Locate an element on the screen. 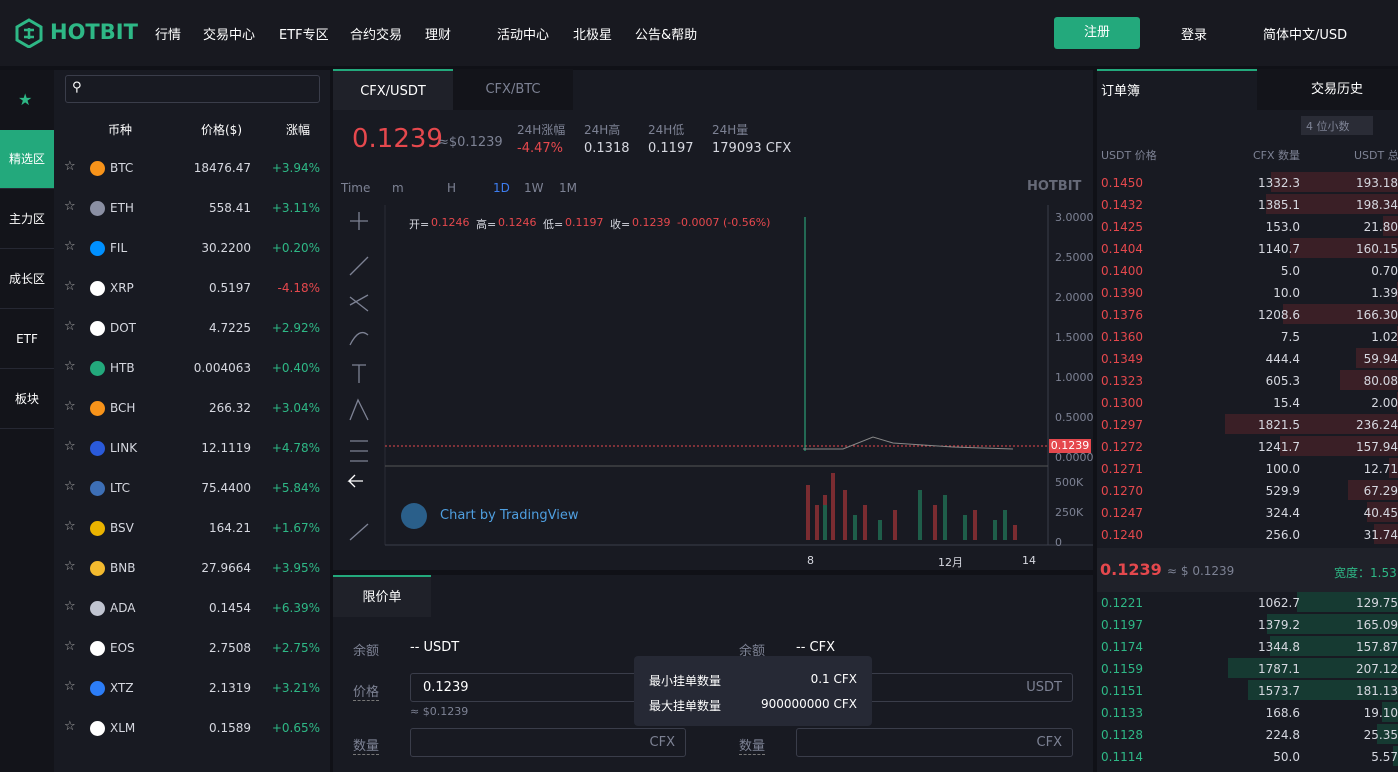  chart-interval: m is located at coordinates (398, 188).